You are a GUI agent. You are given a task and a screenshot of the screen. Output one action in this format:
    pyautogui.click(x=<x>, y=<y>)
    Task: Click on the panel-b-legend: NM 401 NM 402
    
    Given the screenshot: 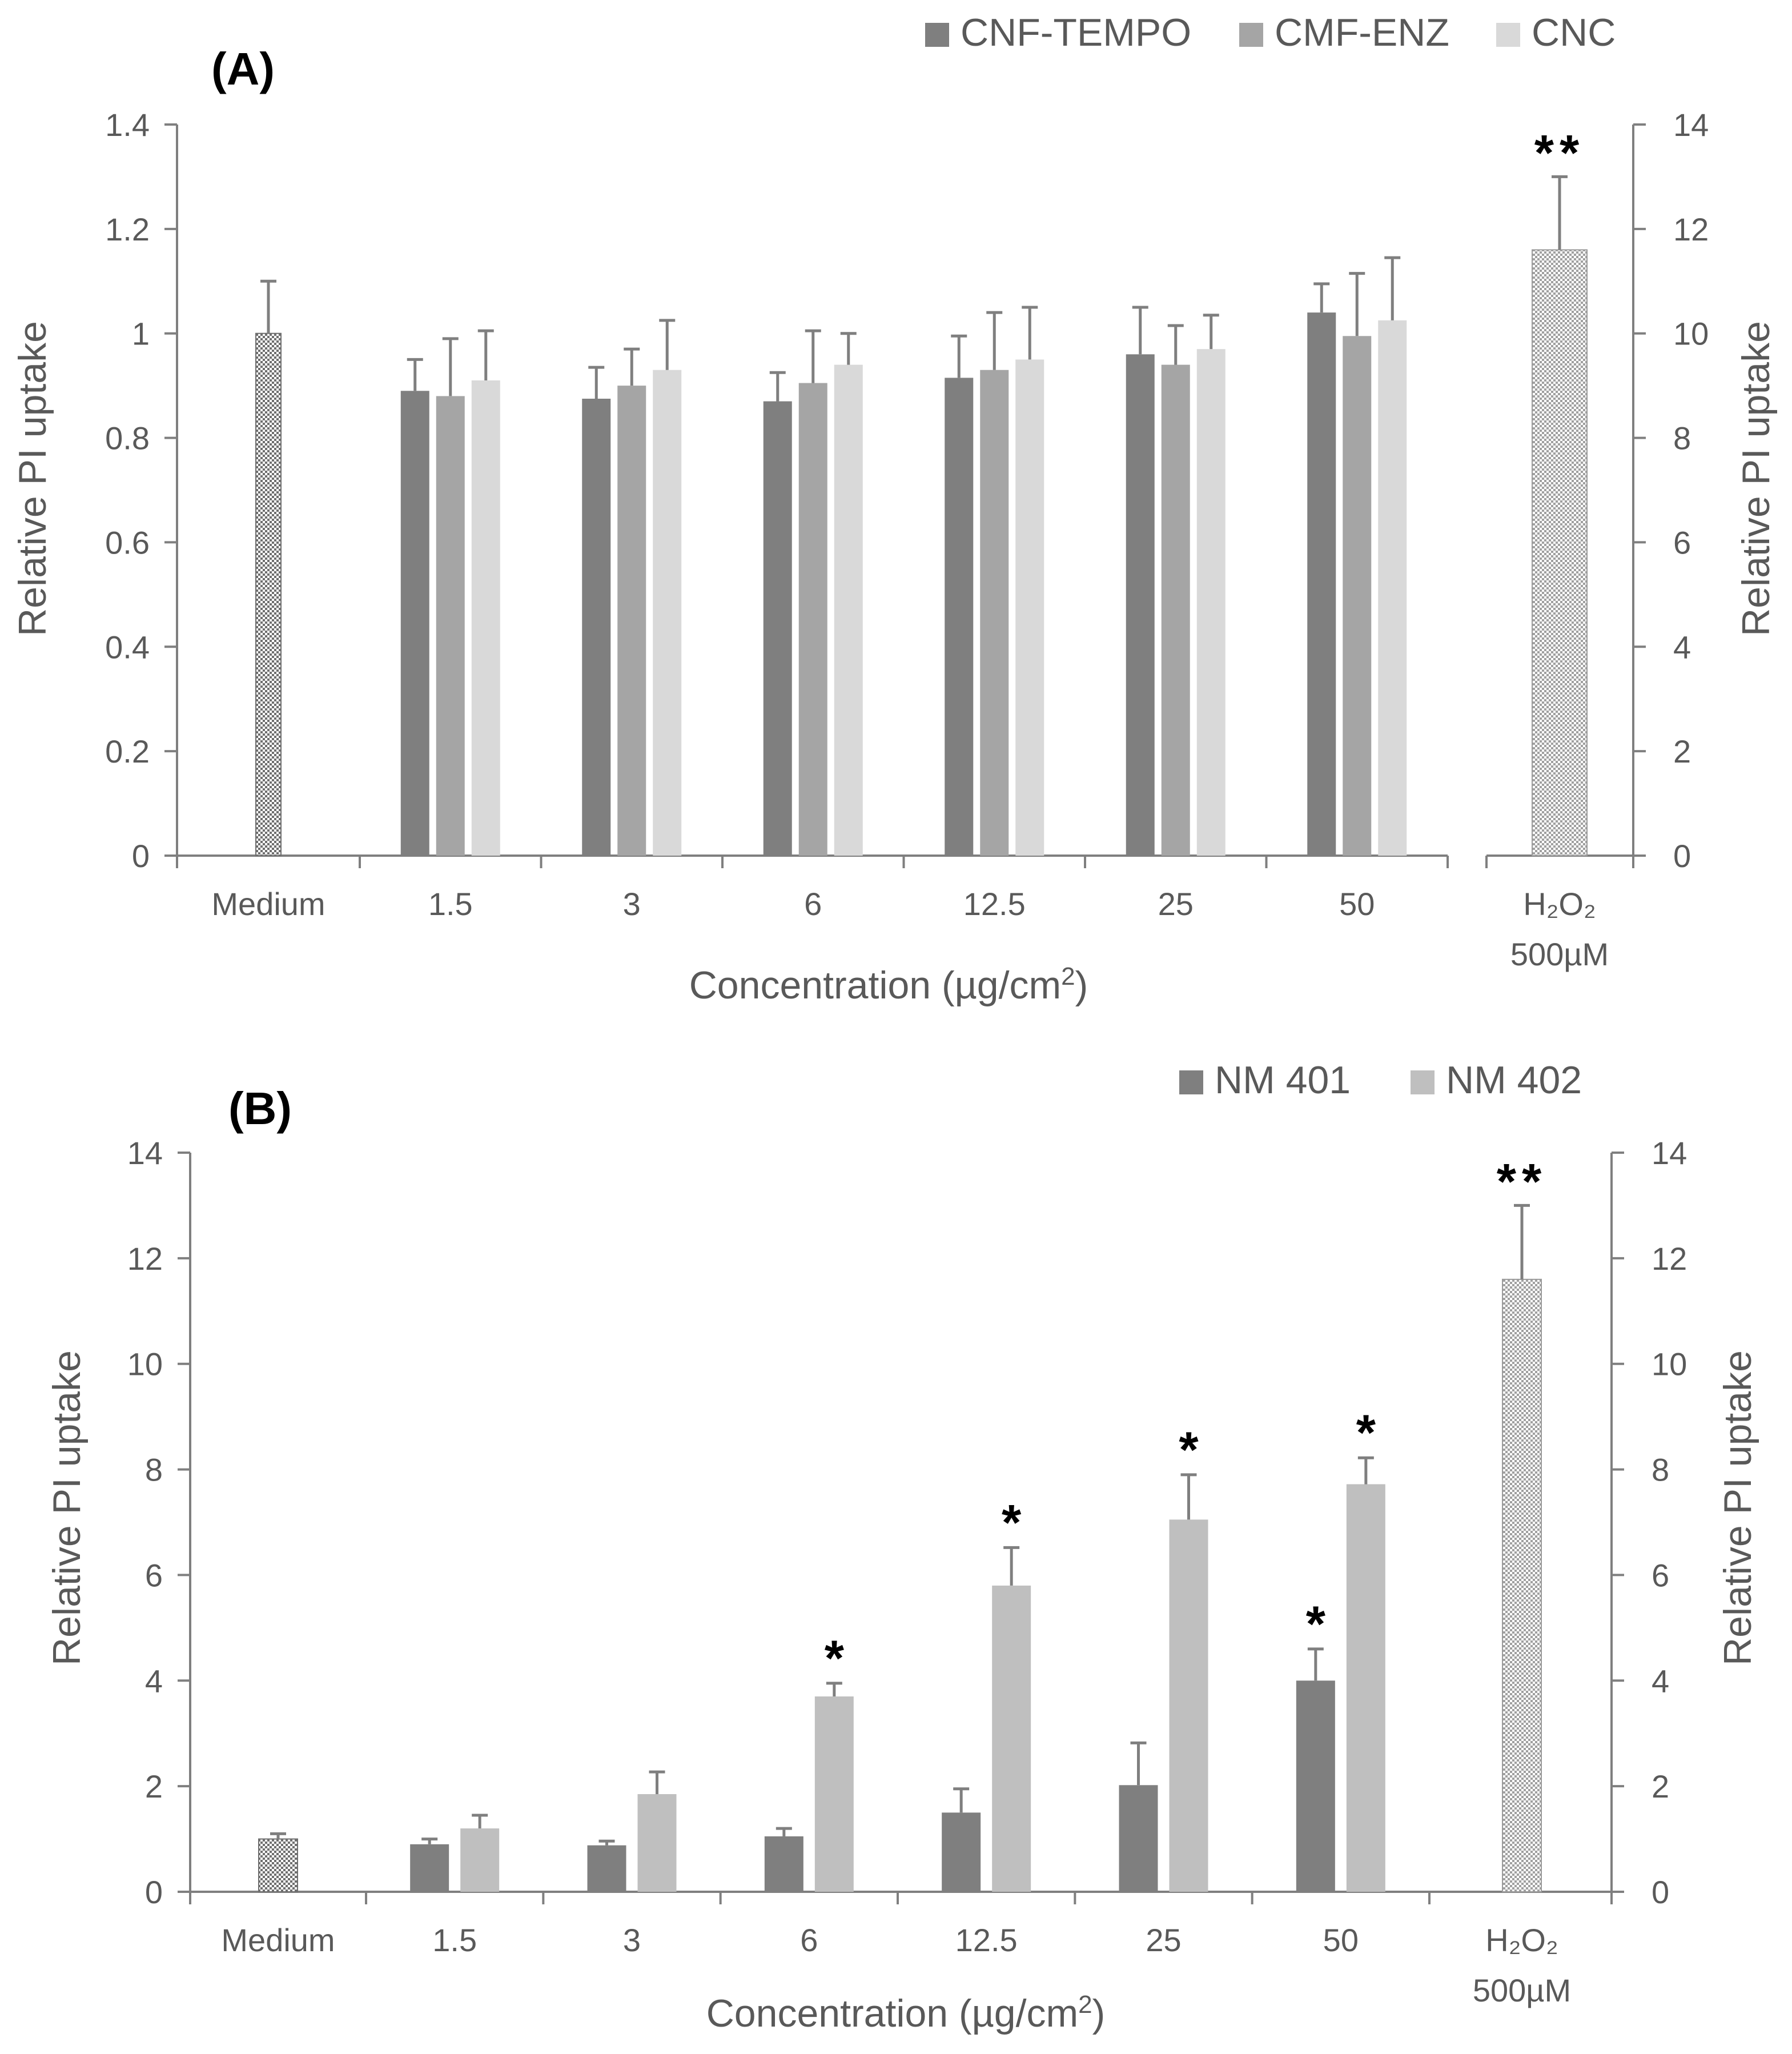 What is the action you would take?
    pyautogui.click(x=1380, y=1080)
    